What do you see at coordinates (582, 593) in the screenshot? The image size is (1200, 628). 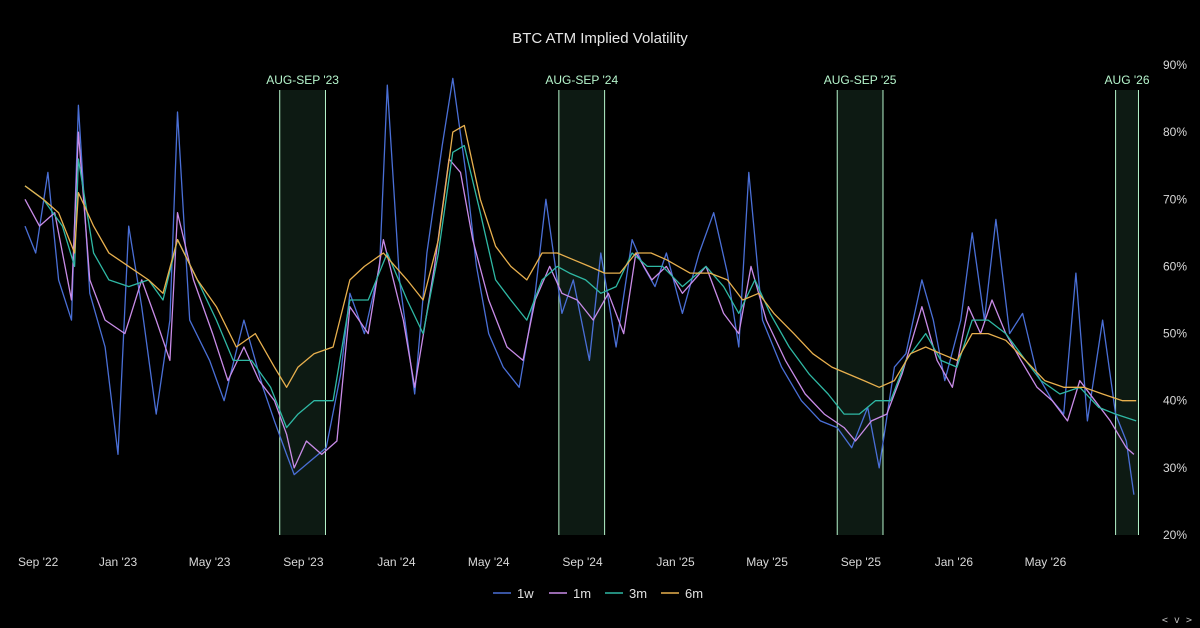 I see `legend-label: 1m` at bounding box center [582, 593].